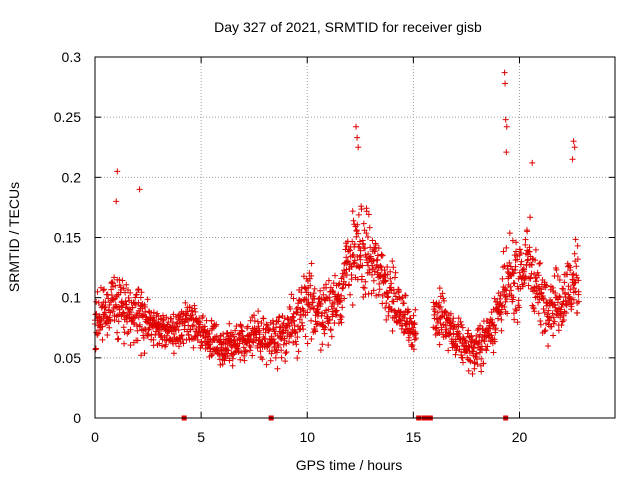 This screenshot has width=640, height=480. I want to click on x-tick-label: 10, so click(307, 437).